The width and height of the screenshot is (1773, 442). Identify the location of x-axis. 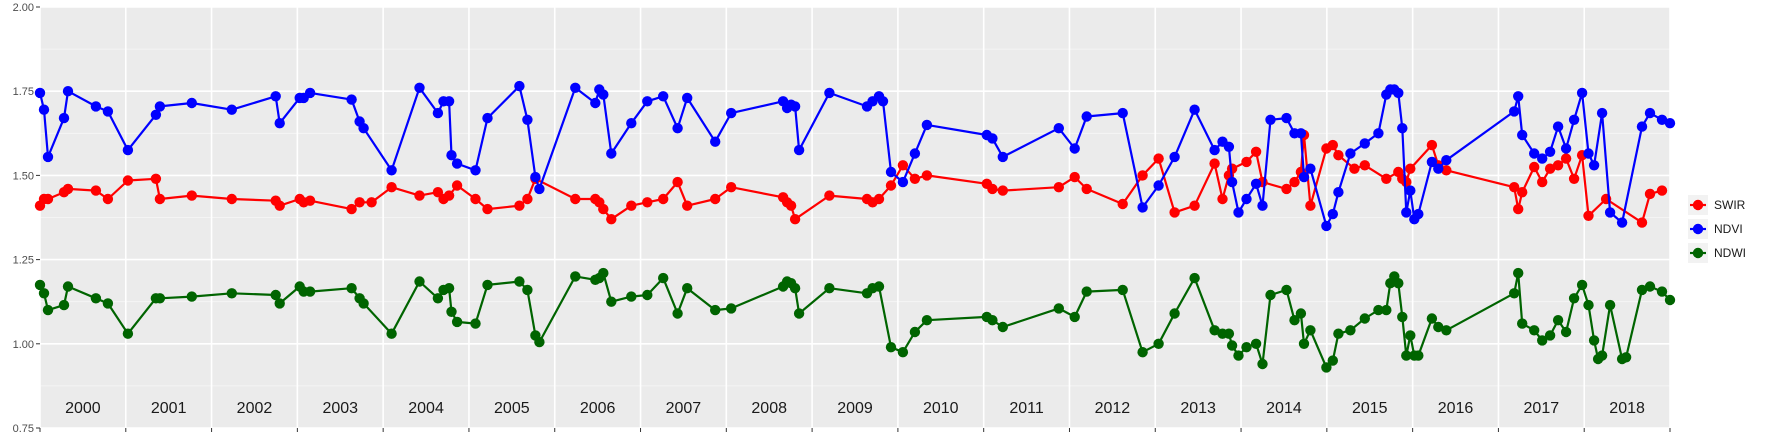
(855, 430).